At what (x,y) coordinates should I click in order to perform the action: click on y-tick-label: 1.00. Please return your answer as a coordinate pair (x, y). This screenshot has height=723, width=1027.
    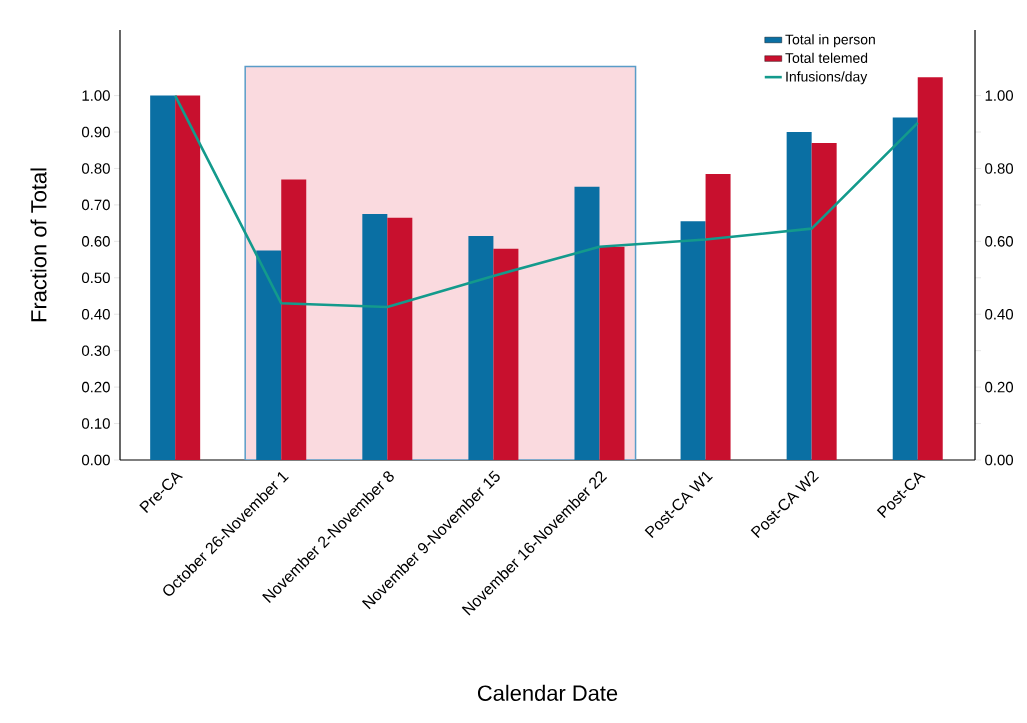
    Looking at the image, I should click on (96, 95).